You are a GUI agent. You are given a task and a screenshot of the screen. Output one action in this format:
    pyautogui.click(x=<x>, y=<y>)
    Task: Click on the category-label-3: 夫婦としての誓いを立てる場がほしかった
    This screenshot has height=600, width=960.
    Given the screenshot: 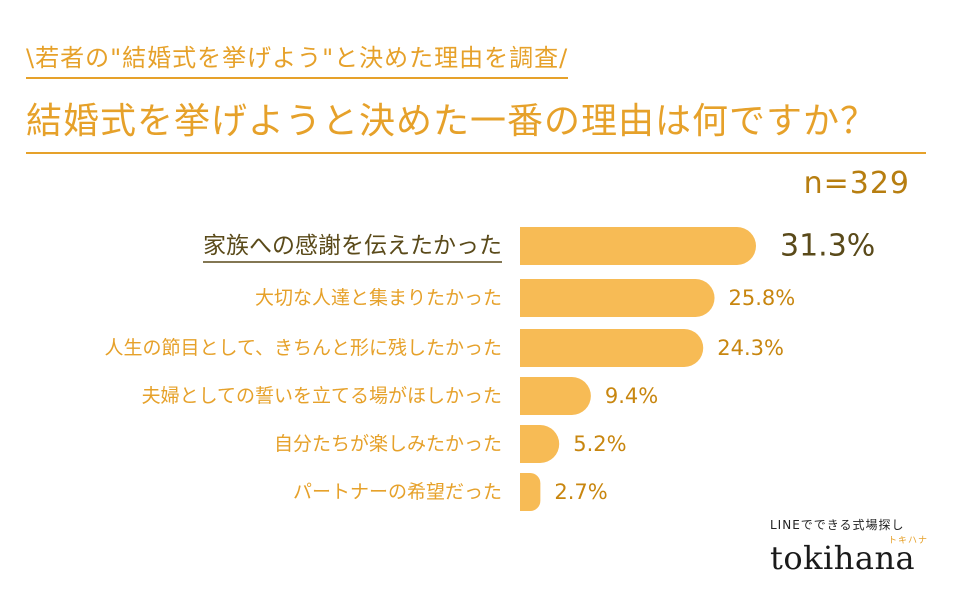 What is the action you would take?
    pyautogui.click(x=322, y=396)
    